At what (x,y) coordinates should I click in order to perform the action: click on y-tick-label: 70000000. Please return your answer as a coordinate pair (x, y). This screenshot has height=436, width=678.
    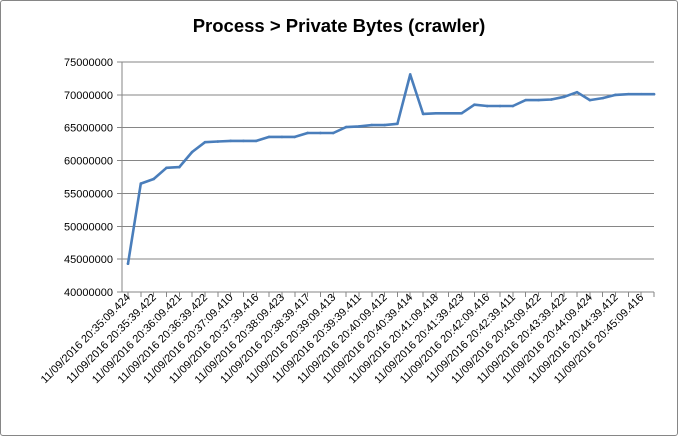
    Looking at the image, I should click on (88, 96).